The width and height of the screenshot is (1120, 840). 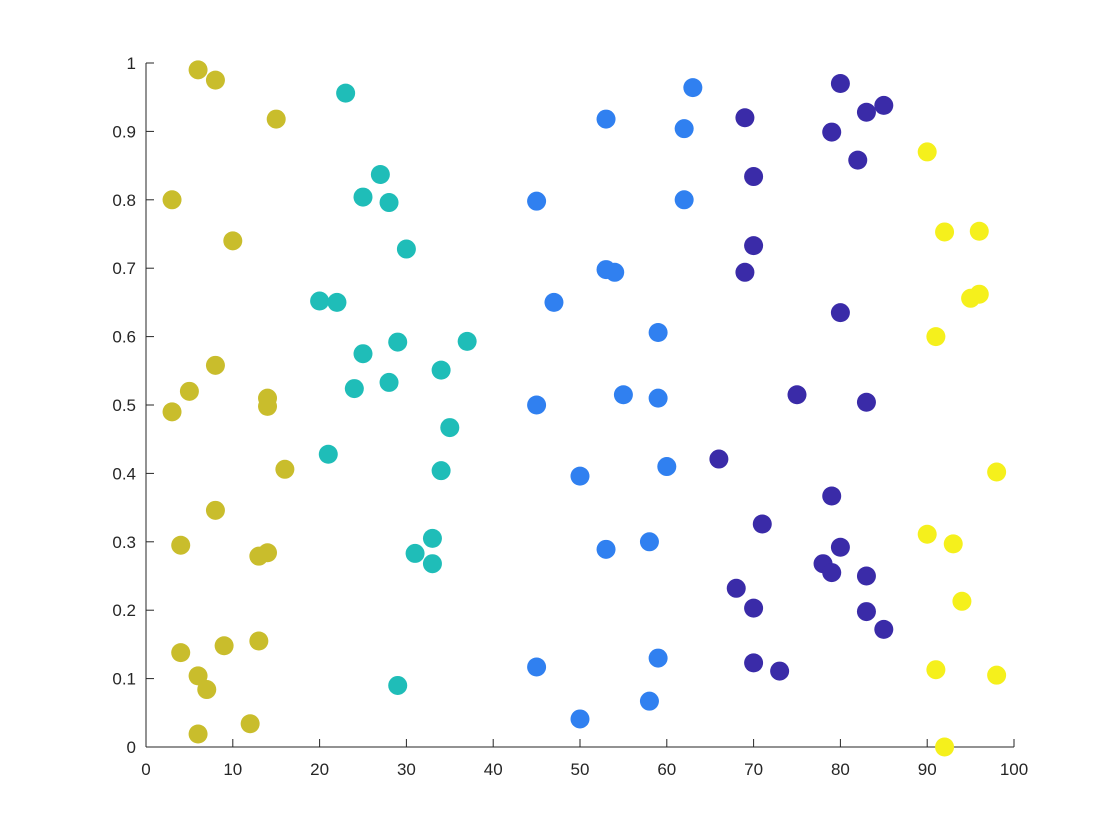 I want to click on x-tick-label: 40, so click(x=493, y=769).